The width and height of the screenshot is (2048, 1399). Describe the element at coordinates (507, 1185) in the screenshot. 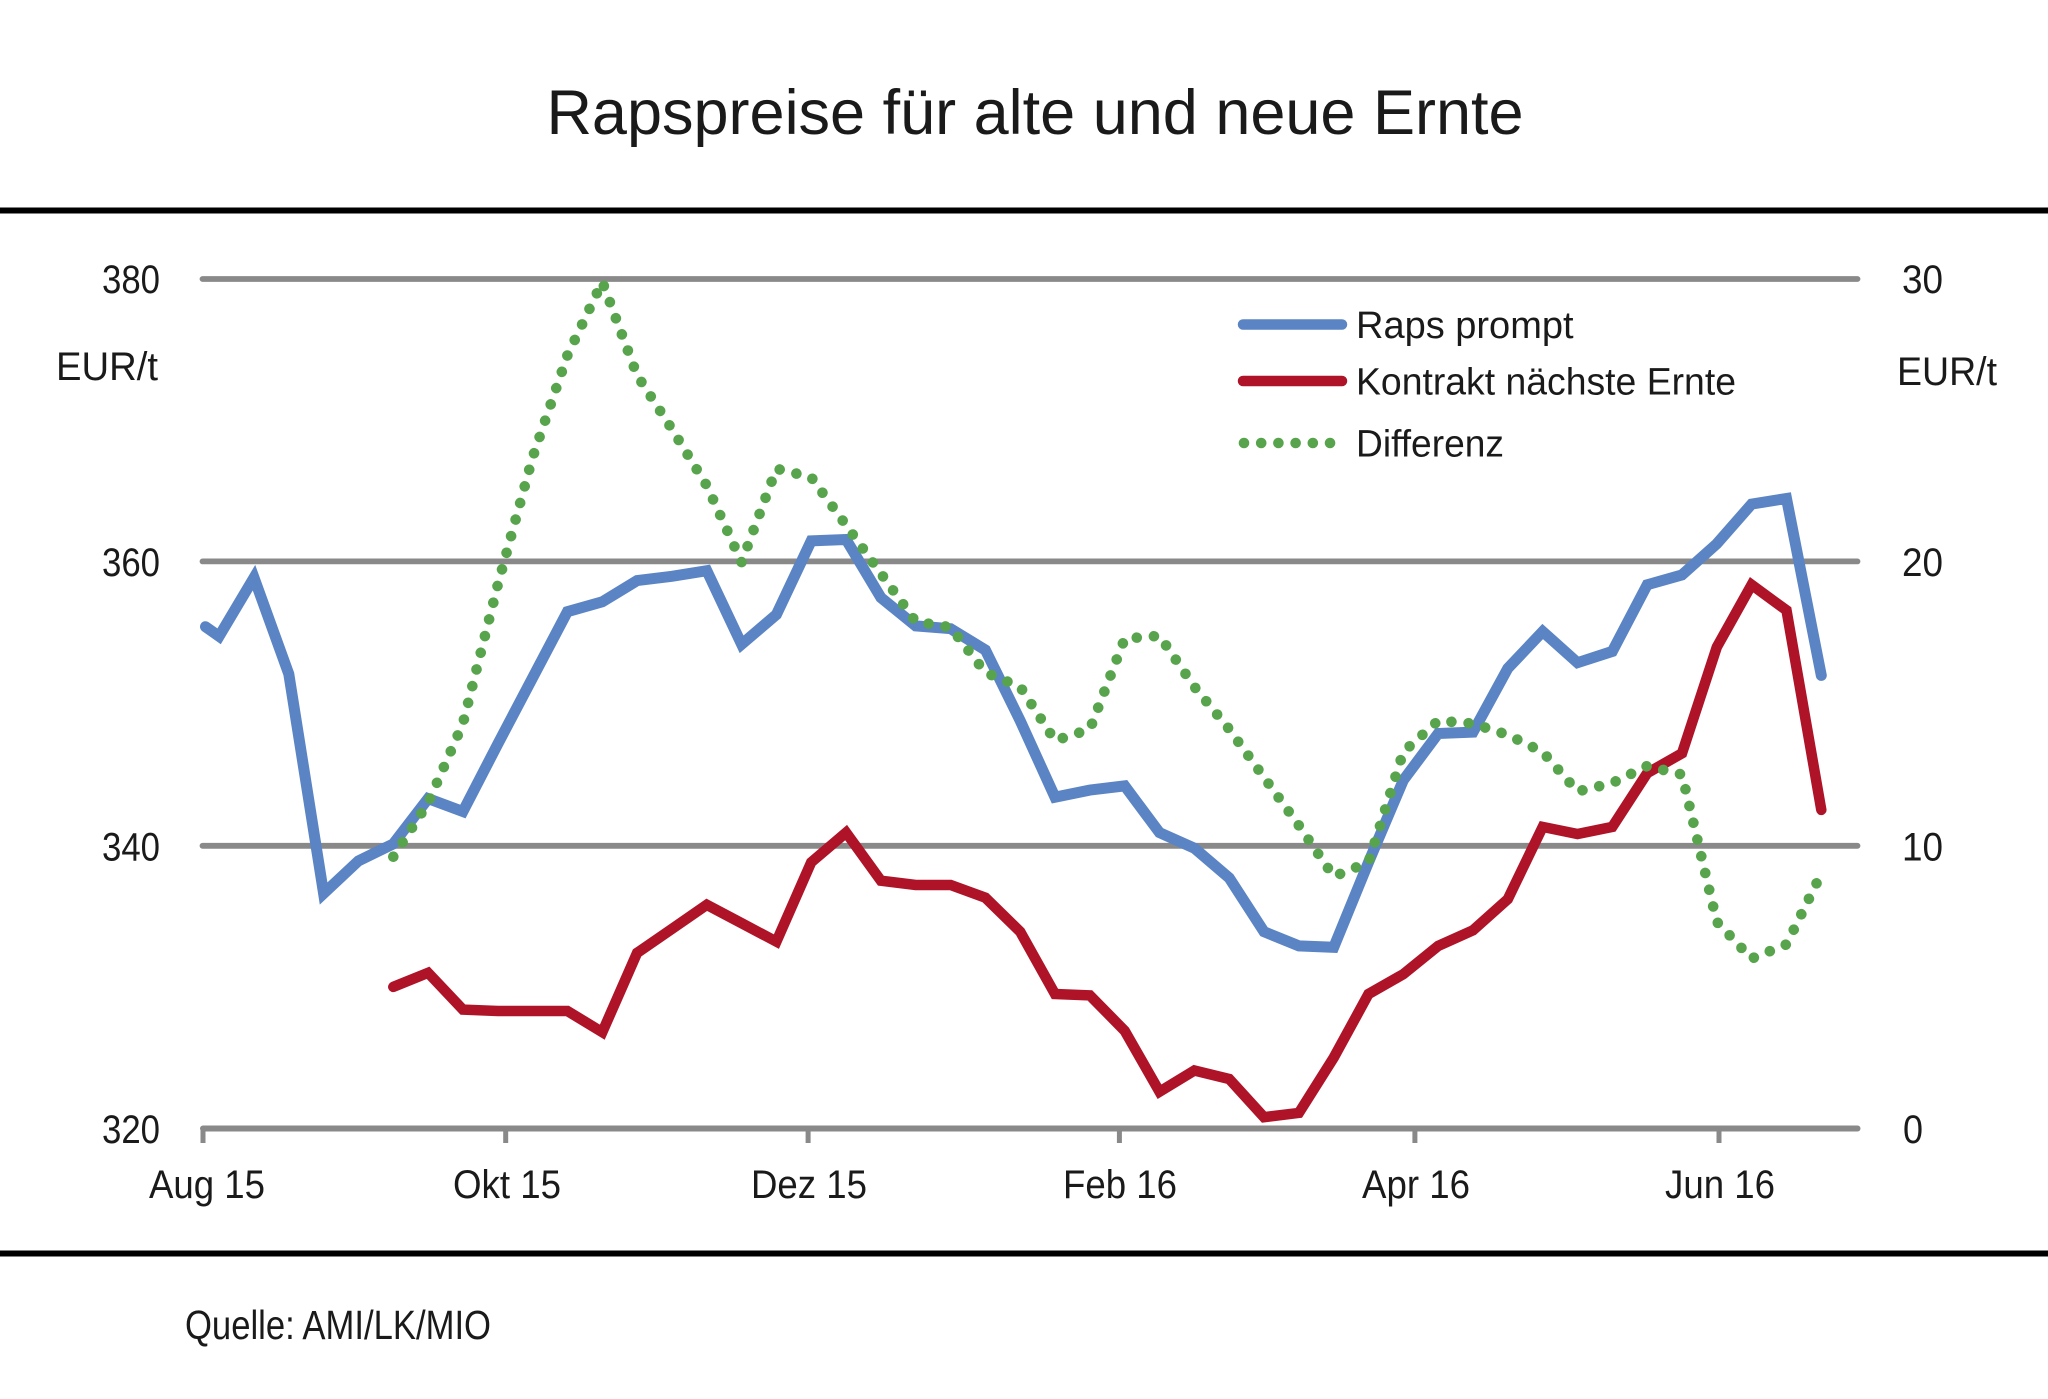

I see `svg-text: Okt 15` at that location.